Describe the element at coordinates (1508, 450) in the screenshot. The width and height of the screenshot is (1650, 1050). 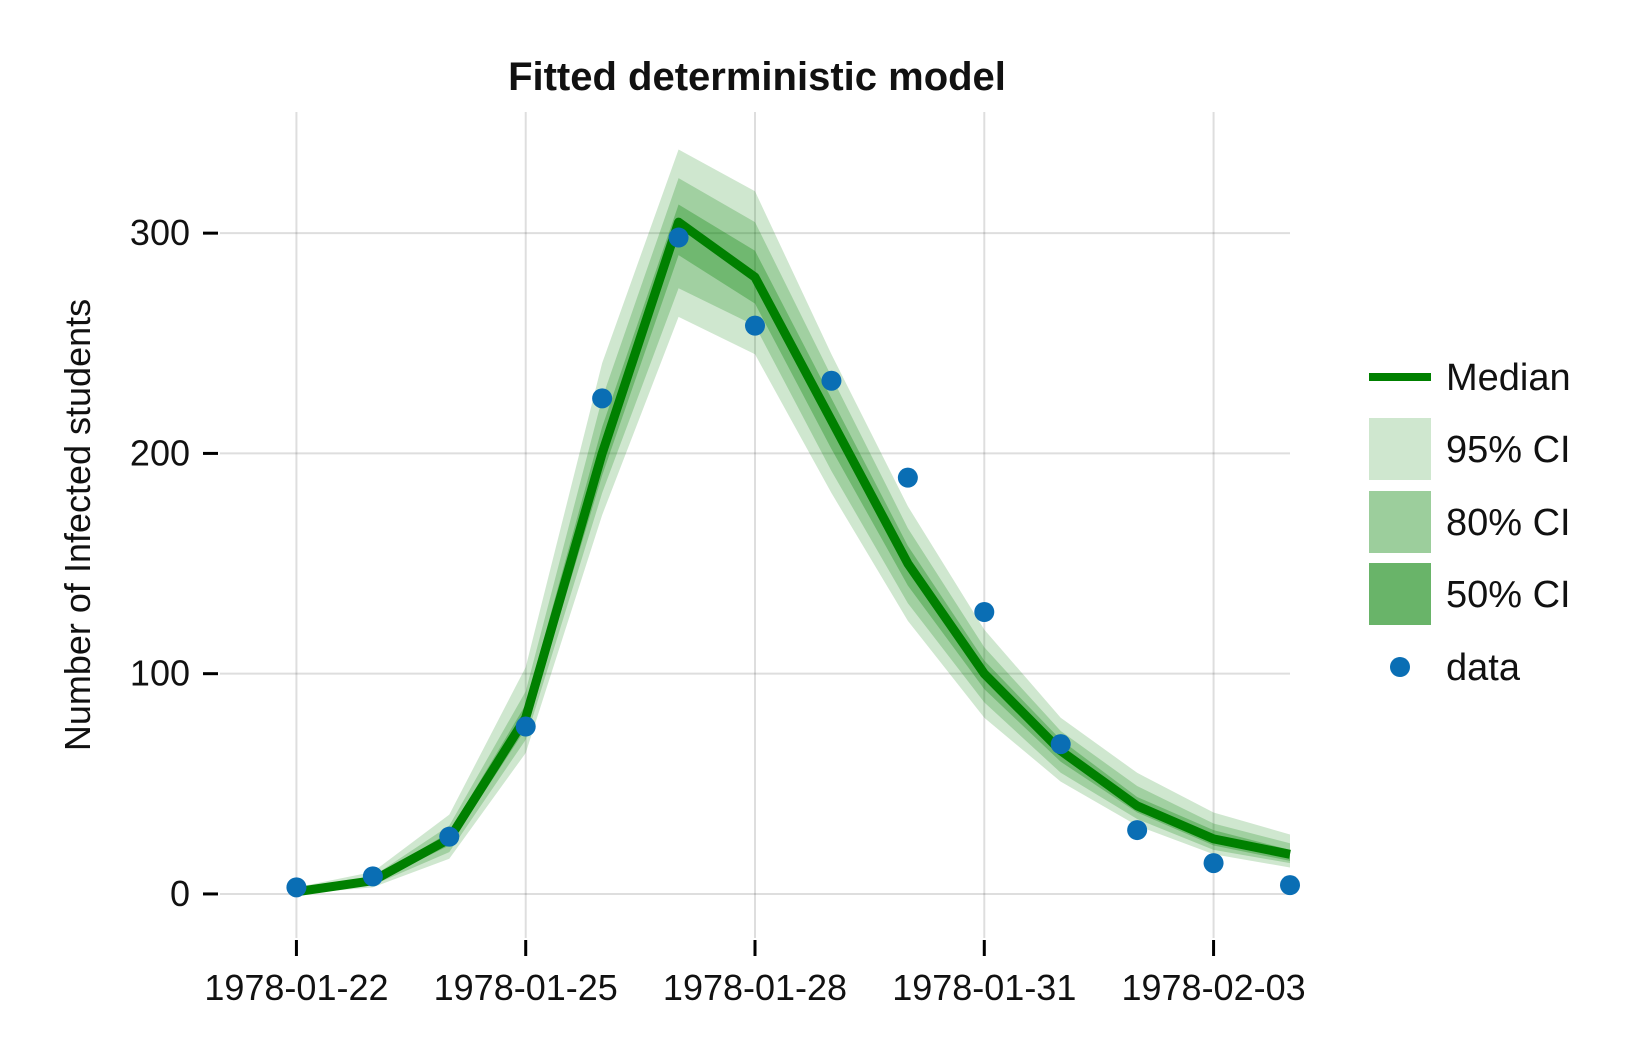
I see `legend-label: 95% CI` at that location.